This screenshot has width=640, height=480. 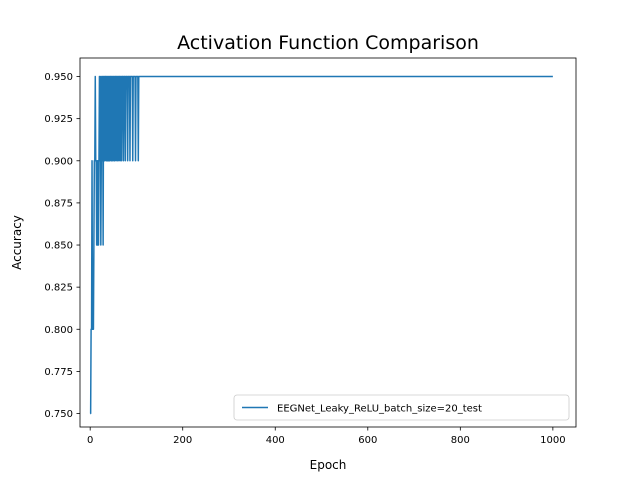 I want to click on legend-box, so click(x=401, y=407).